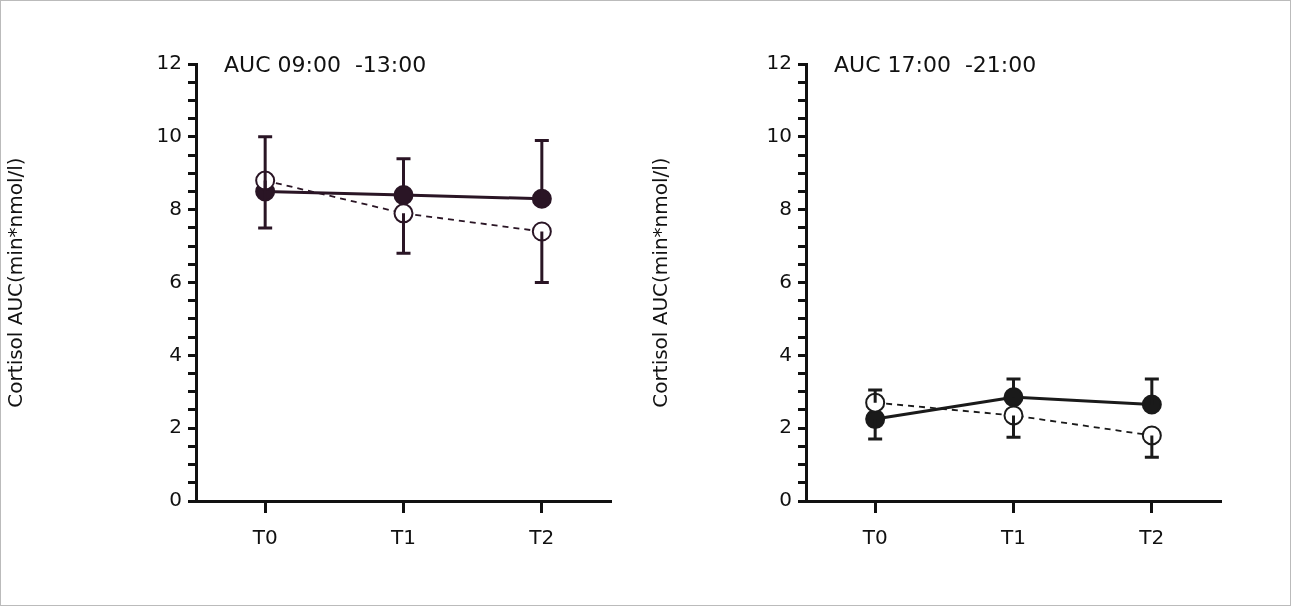 The height and width of the screenshot is (606, 1291). What do you see at coordinates (935, 64) in the screenshot?
I see `chart-title: AUC 17:00 -21:00` at bounding box center [935, 64].